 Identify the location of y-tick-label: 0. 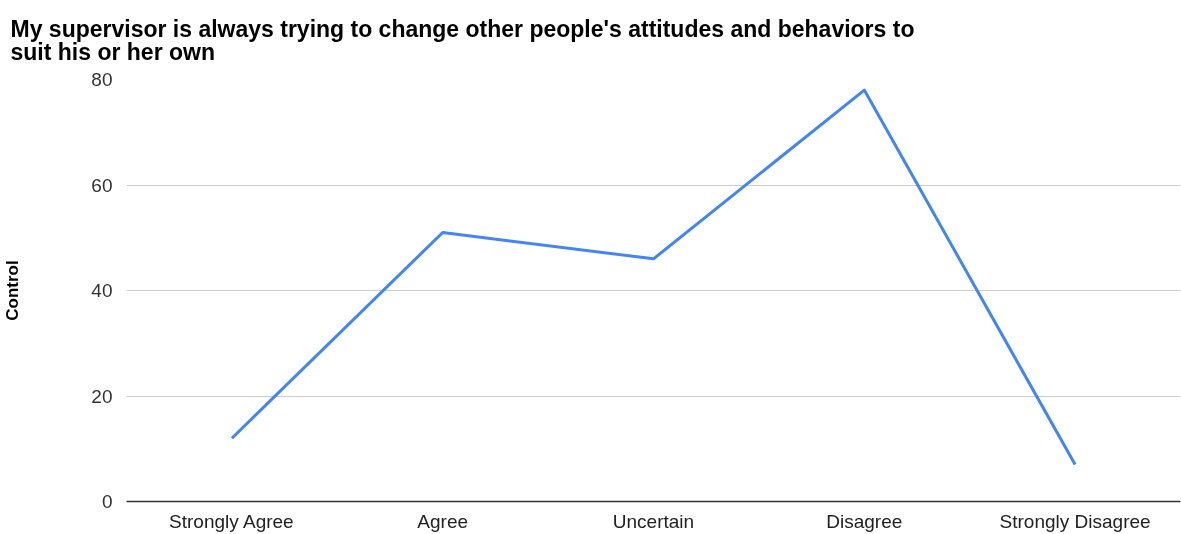
(107, 501).